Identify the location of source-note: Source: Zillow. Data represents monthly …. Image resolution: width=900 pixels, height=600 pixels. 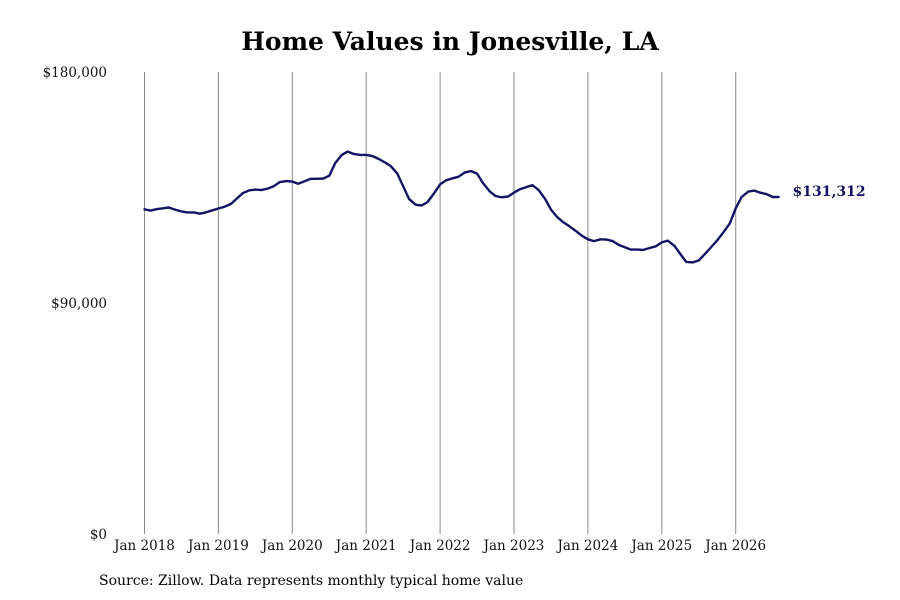
(311, 581).